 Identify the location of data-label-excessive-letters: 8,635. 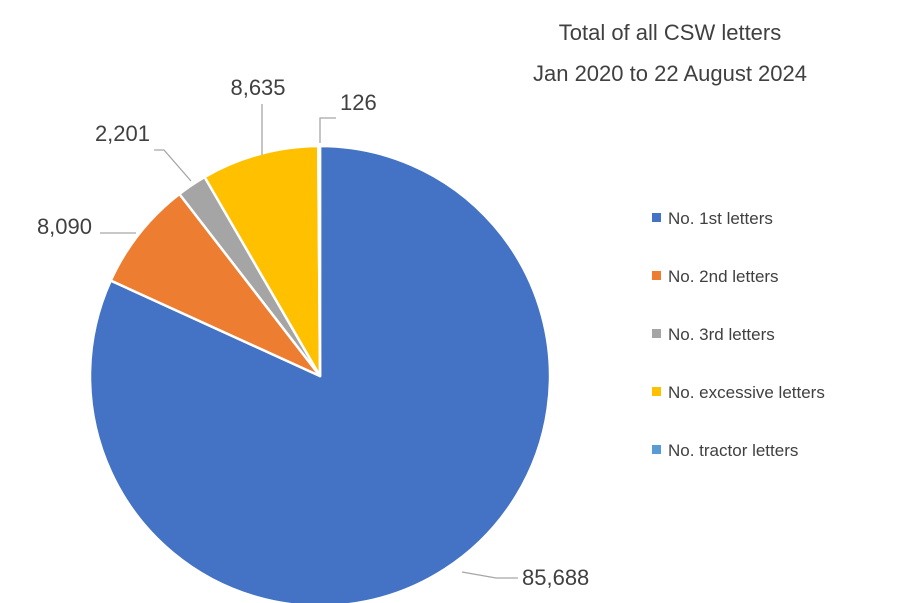
(257, 87).